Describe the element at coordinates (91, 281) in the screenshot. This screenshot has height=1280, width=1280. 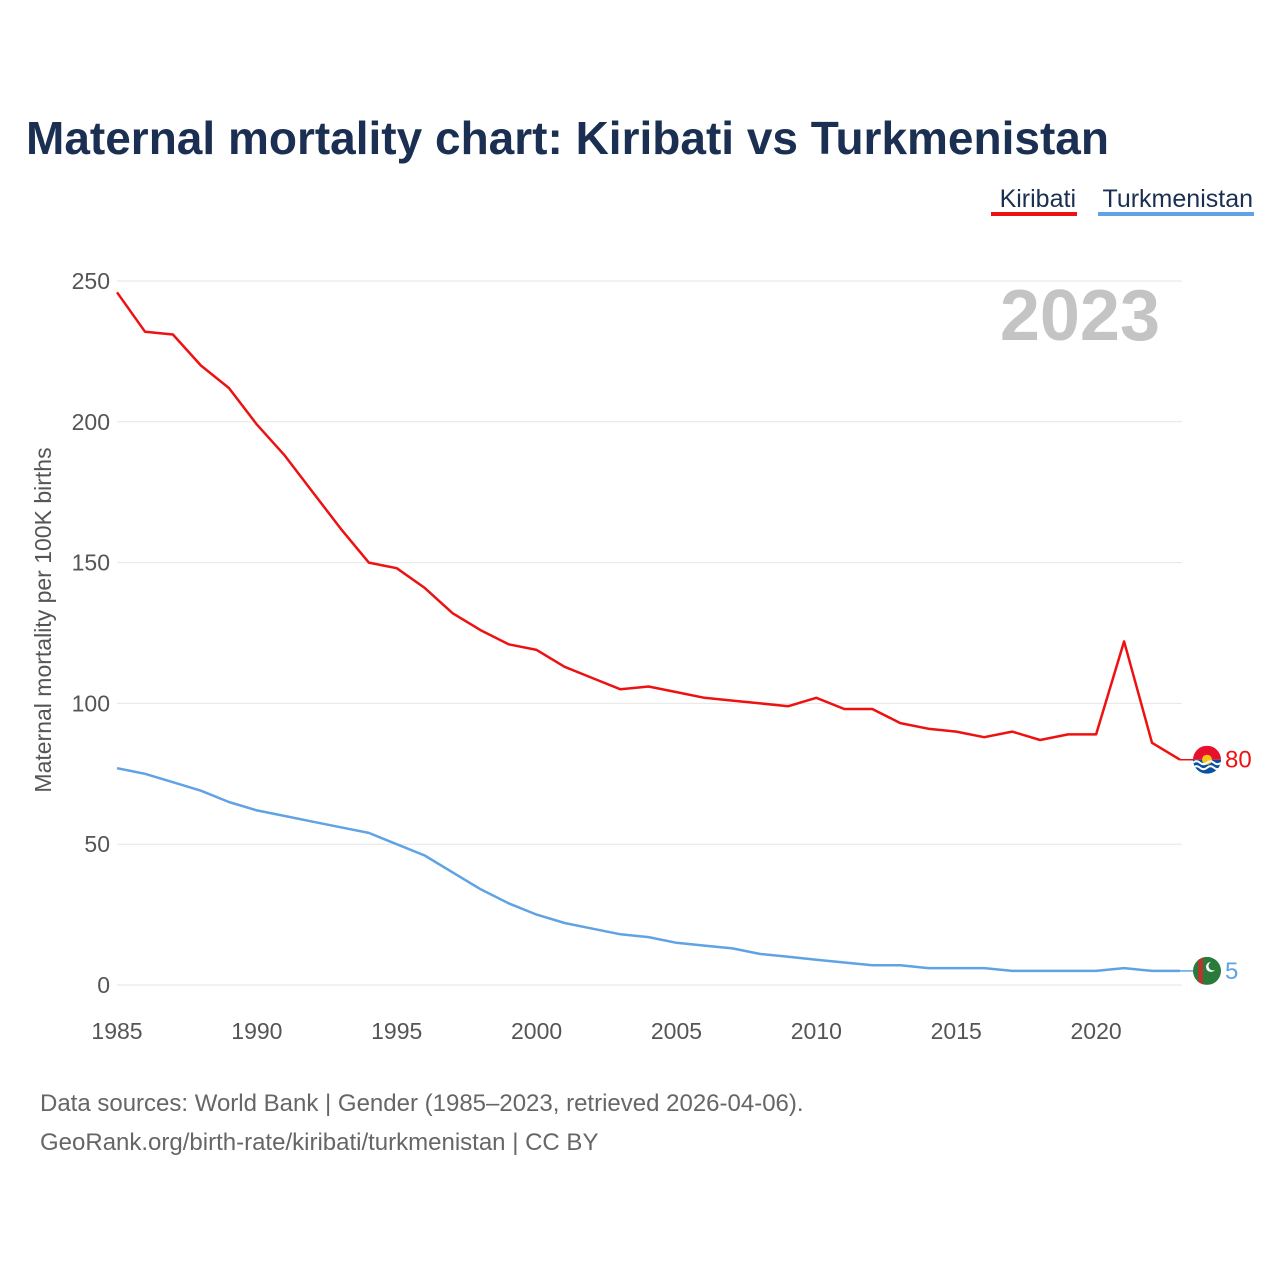
I see `y-tick-label: 250` at that location.